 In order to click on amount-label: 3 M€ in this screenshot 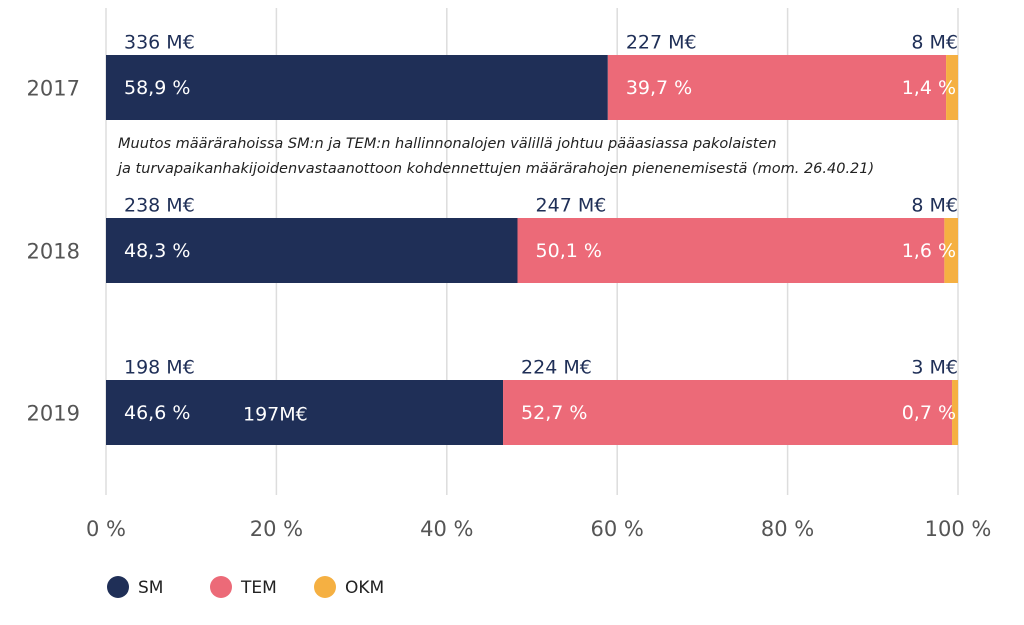, I will do `click(934, 368)`.